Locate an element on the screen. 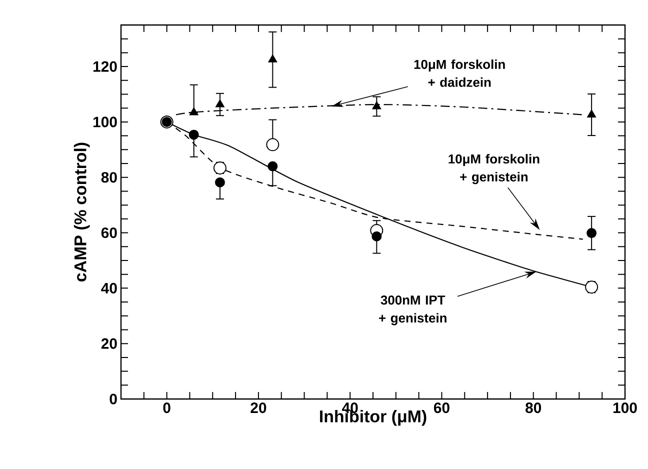 The image size is (648, 469). y-tick-label: 40 is located at coordinates (109, 288).